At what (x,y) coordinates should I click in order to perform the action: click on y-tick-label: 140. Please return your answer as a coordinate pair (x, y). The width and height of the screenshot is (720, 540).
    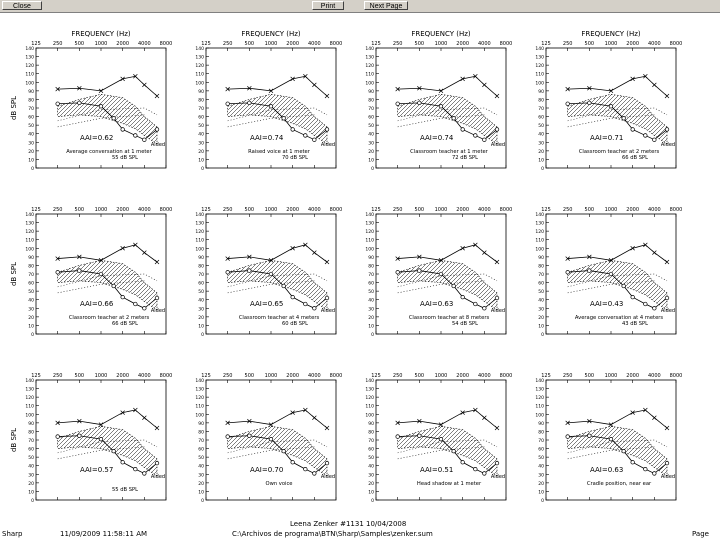
    Looking at the image, I should click on (539, 215).